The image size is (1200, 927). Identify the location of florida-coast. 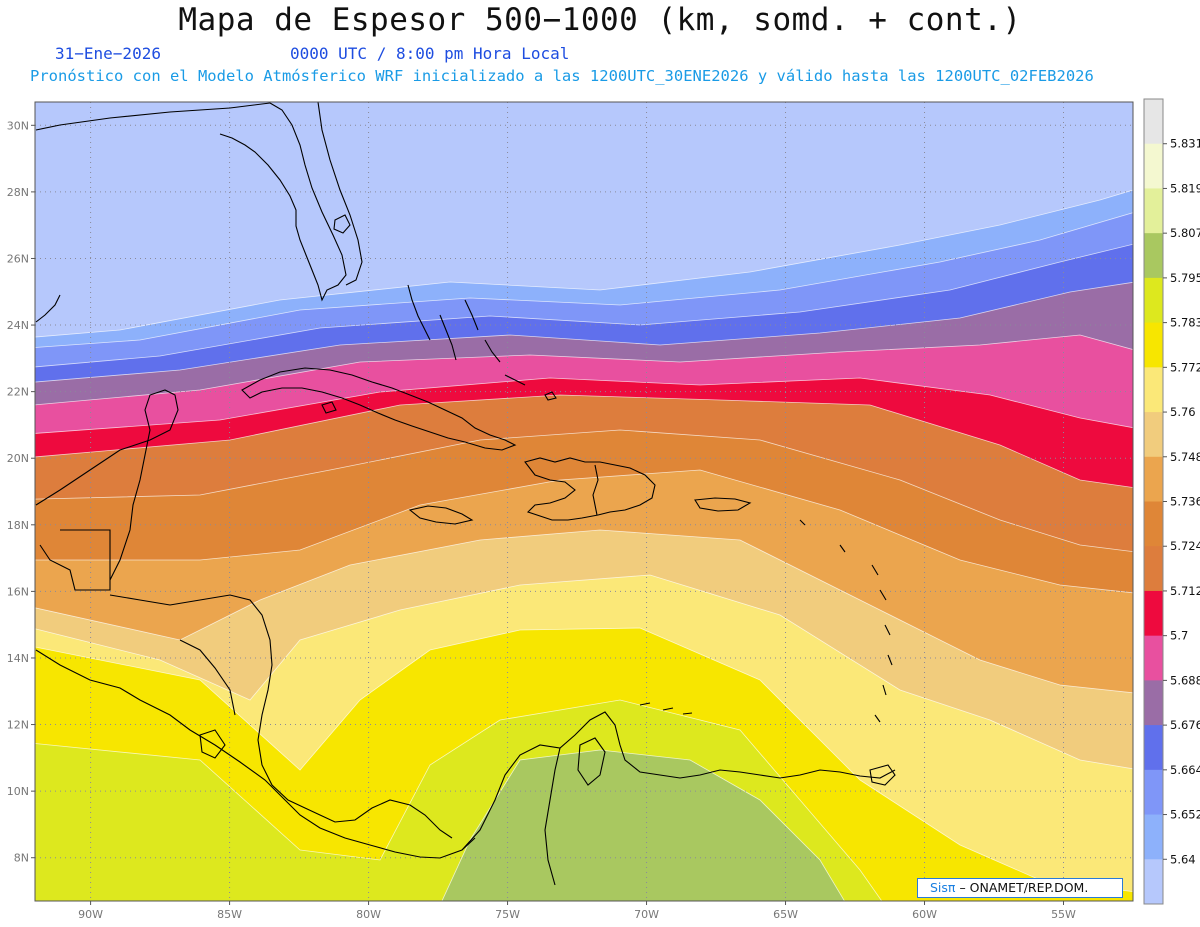
(153, 116).